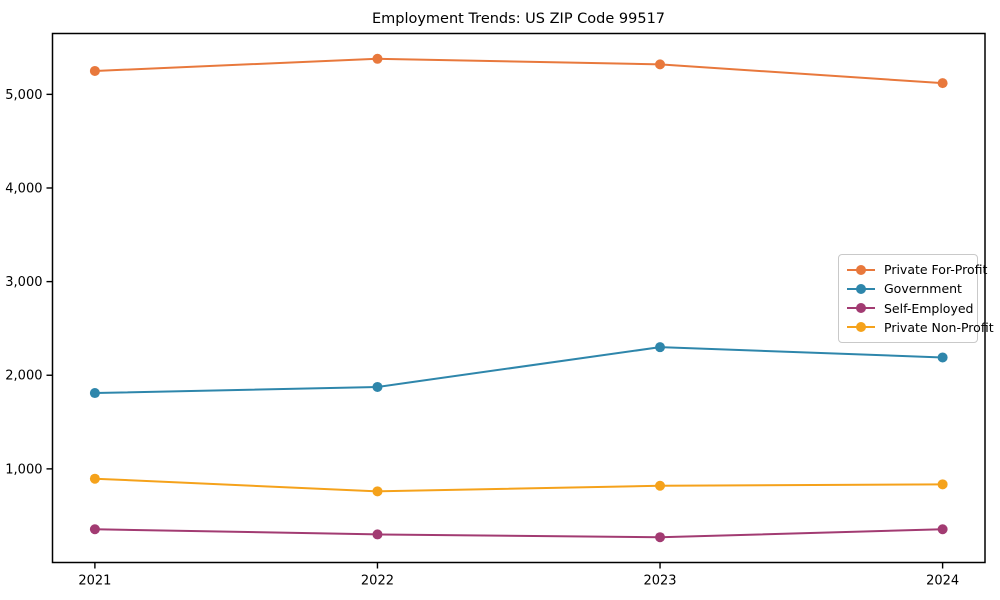 This screenshot has height=600, width=1000. Describe the element at coordinates (23, 188) in the screenshot. I see `y-tick-label: 4,000` at that location.